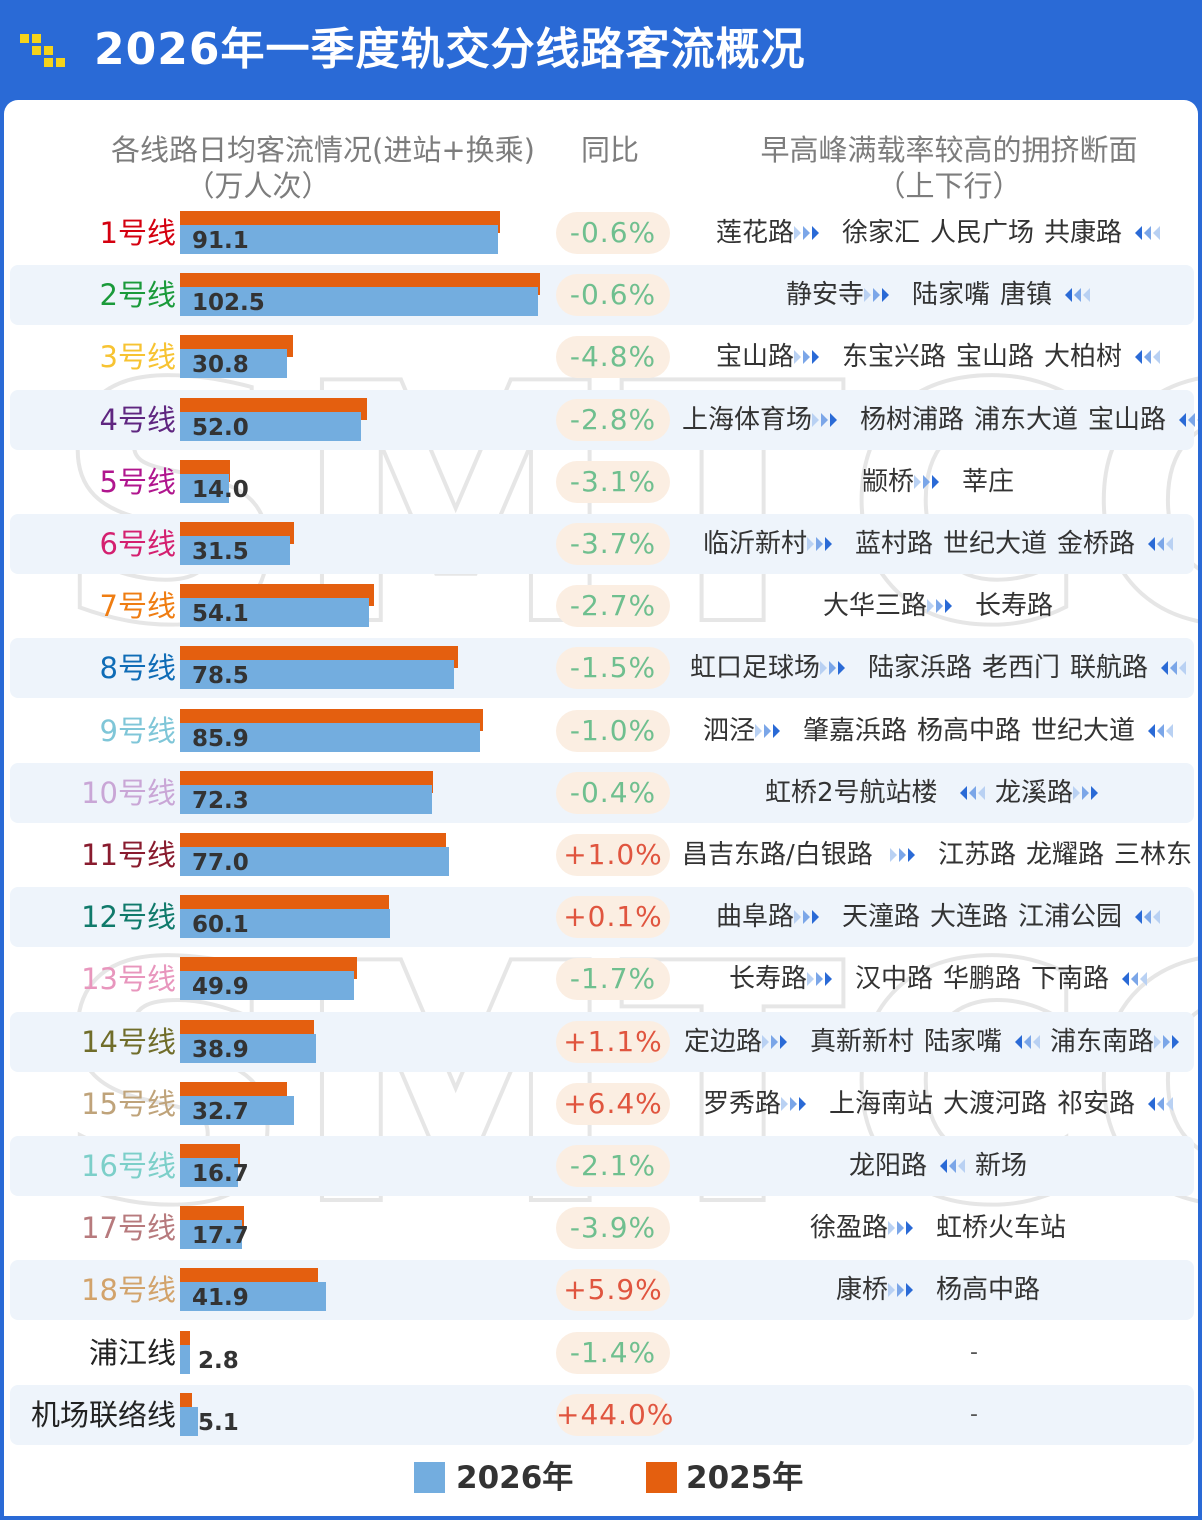 Image resolution: width=1202 pixels, height=1520 pixels. What do you see at coordinates (1096, 1103) in the screenshot?
I see `station-name: 祁安路` at bounding box center [1096, 1103].